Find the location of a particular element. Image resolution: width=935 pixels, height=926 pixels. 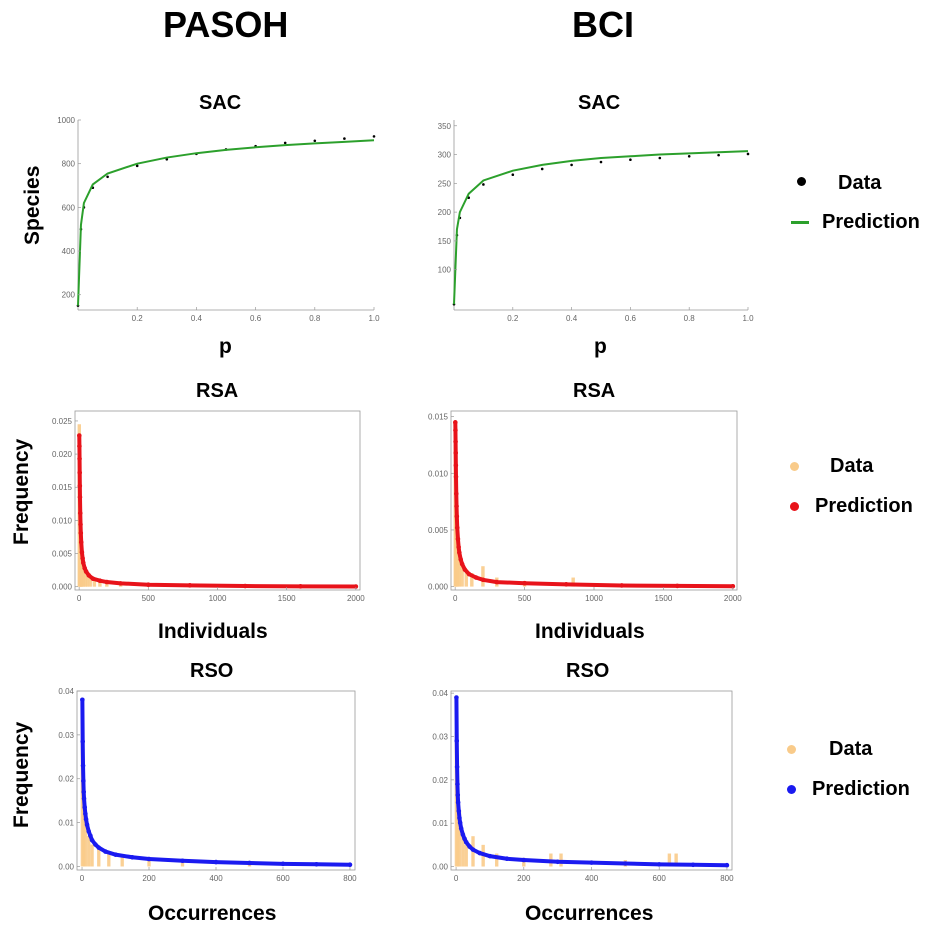

bci-sac-x-tick-label: 1.0 is located at coordinates (748, 318).